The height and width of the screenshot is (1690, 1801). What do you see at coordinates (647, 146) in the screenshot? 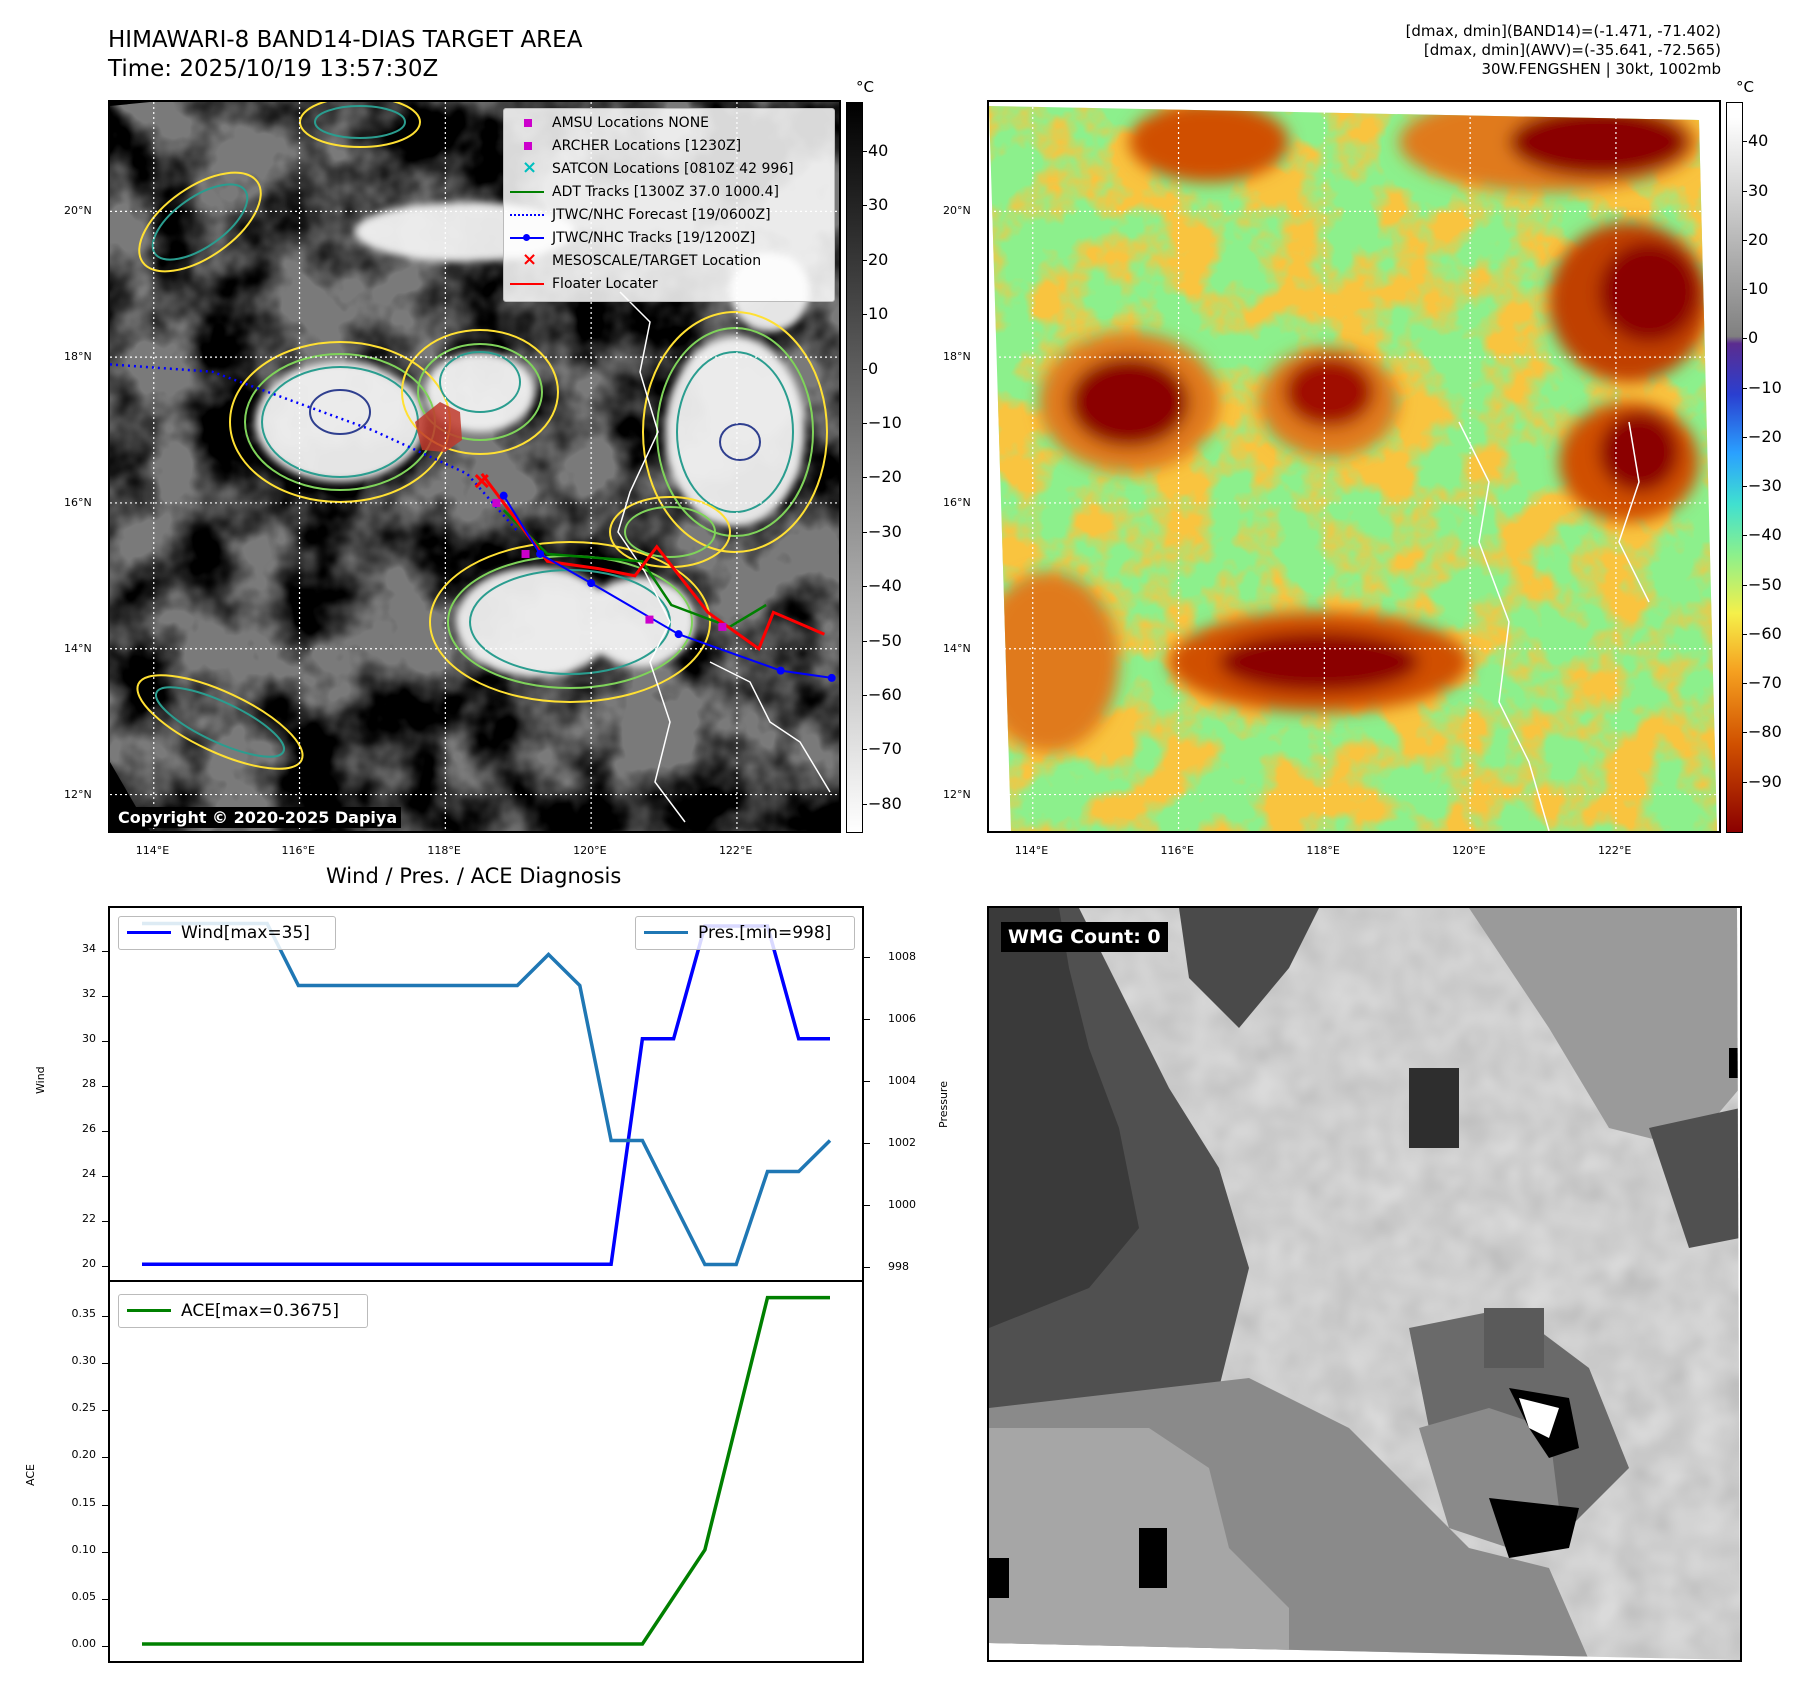
I see `legend-label: ARCHER Locations [1230Z]` at bounding box center [647, 146].